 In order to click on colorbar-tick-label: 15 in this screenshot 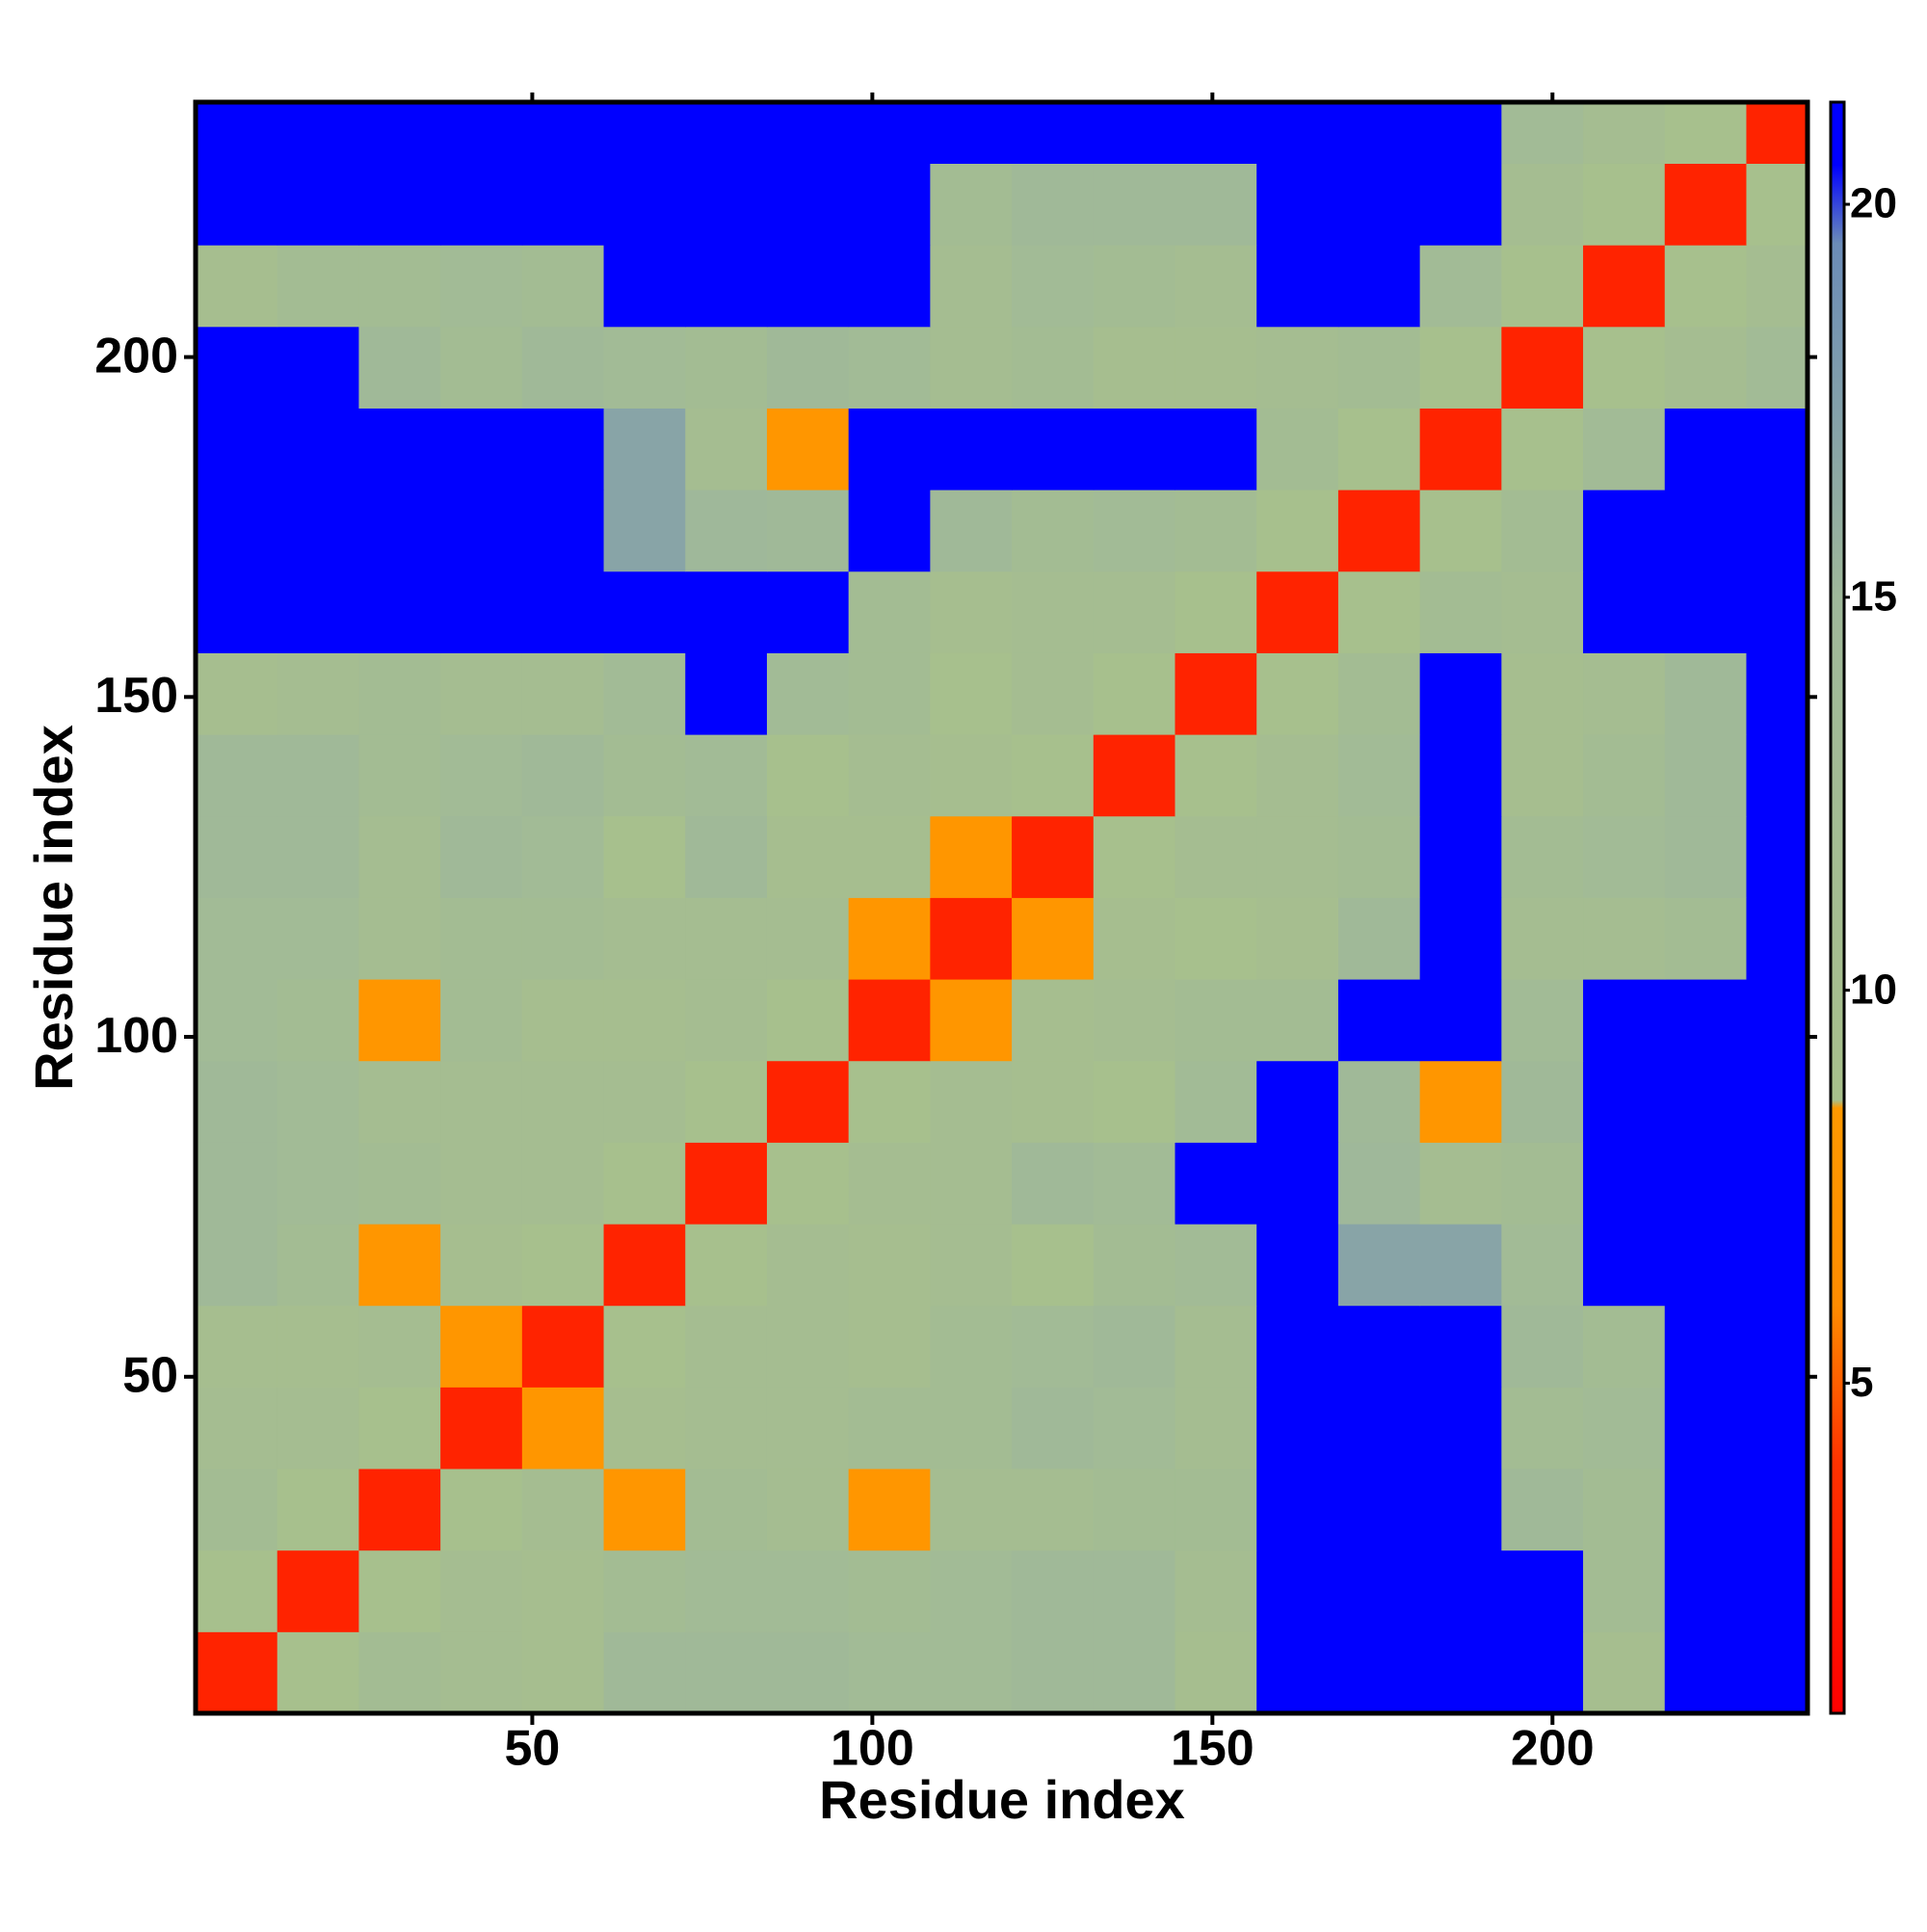, I will do `click(1873, 596)`.